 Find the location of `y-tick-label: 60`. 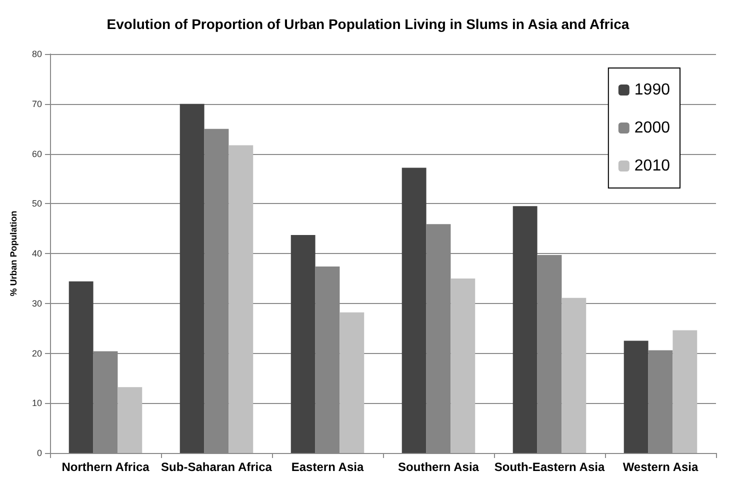

y-tick-label: 60 is located at coordinates (37, 153).